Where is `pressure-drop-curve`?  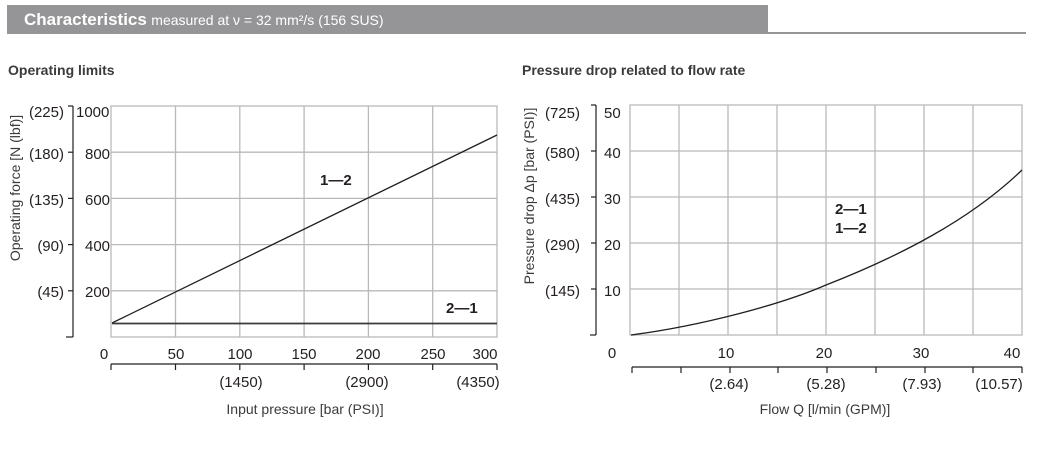 pressure-drop-curve is located at coordinates (826, 252).